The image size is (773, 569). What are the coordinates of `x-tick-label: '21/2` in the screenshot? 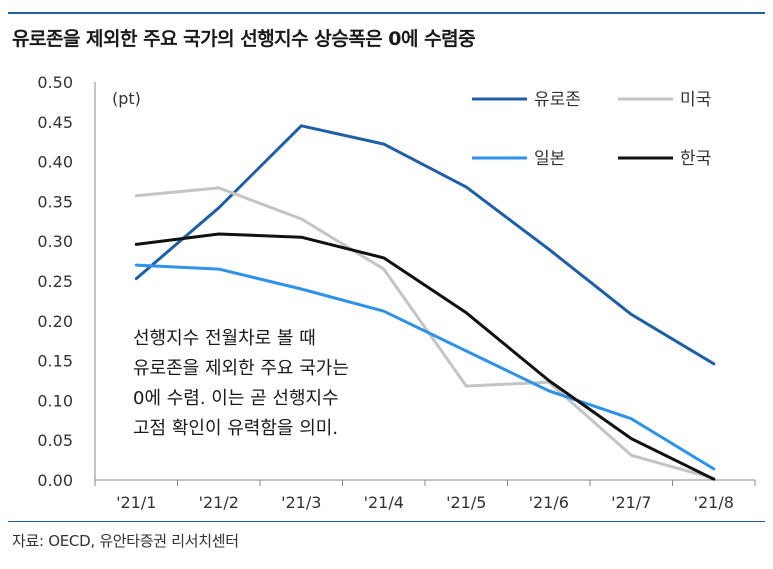 It's located at (219, 502).